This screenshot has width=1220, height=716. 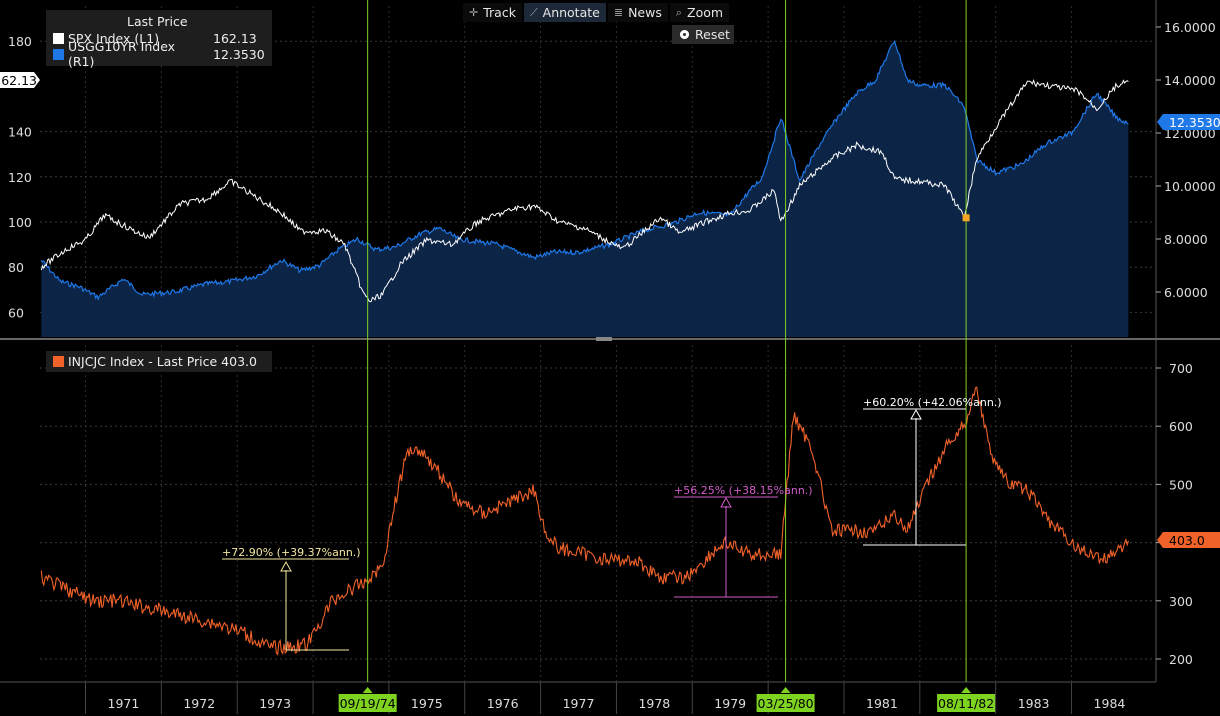 I want to click on y-left-tick-label: 60, so click(x=16, y=312).